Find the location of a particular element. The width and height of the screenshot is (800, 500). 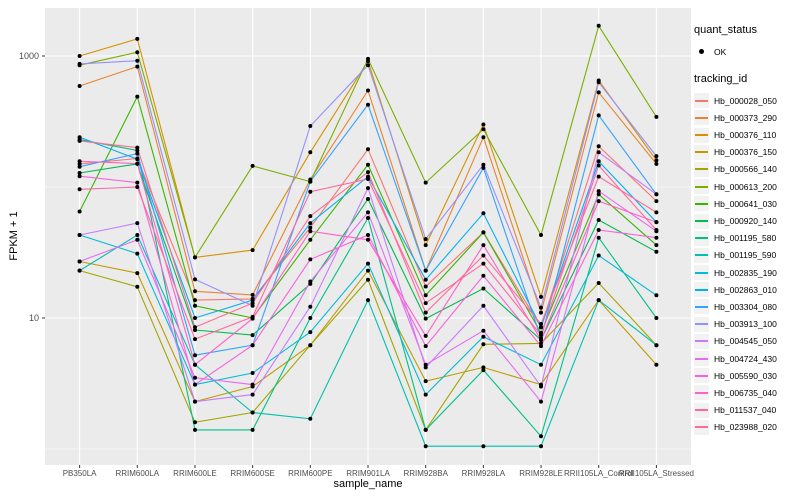

legend-entry-Hb_004545_050: Hb_004545_050 is located at coordinates (746, 341).